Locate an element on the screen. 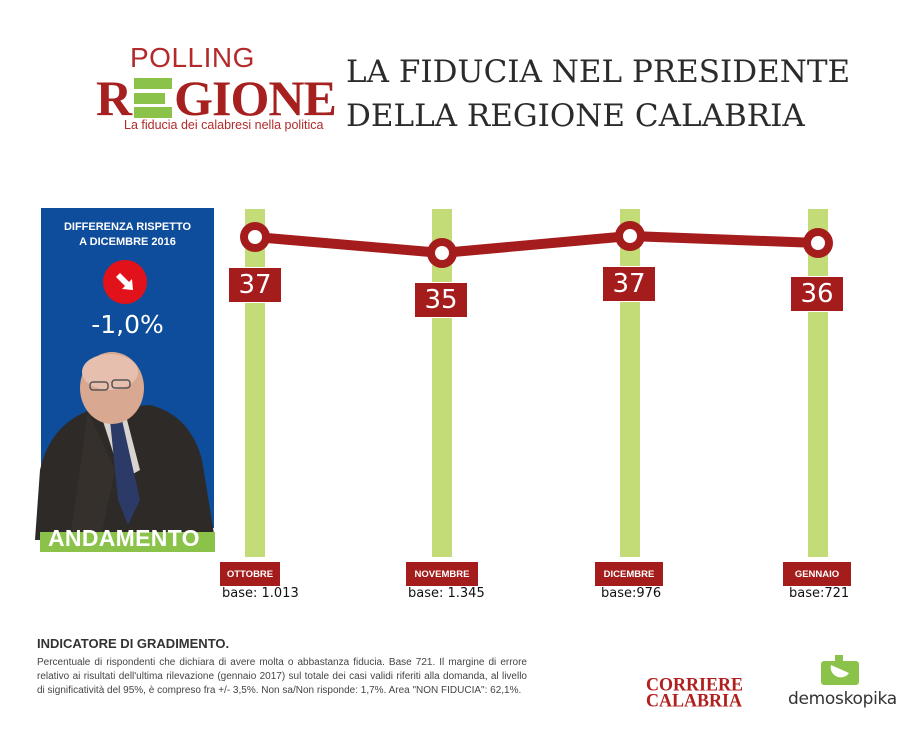  logo-regione-wordmark: R GIONE is located at coordinates (216, 98).